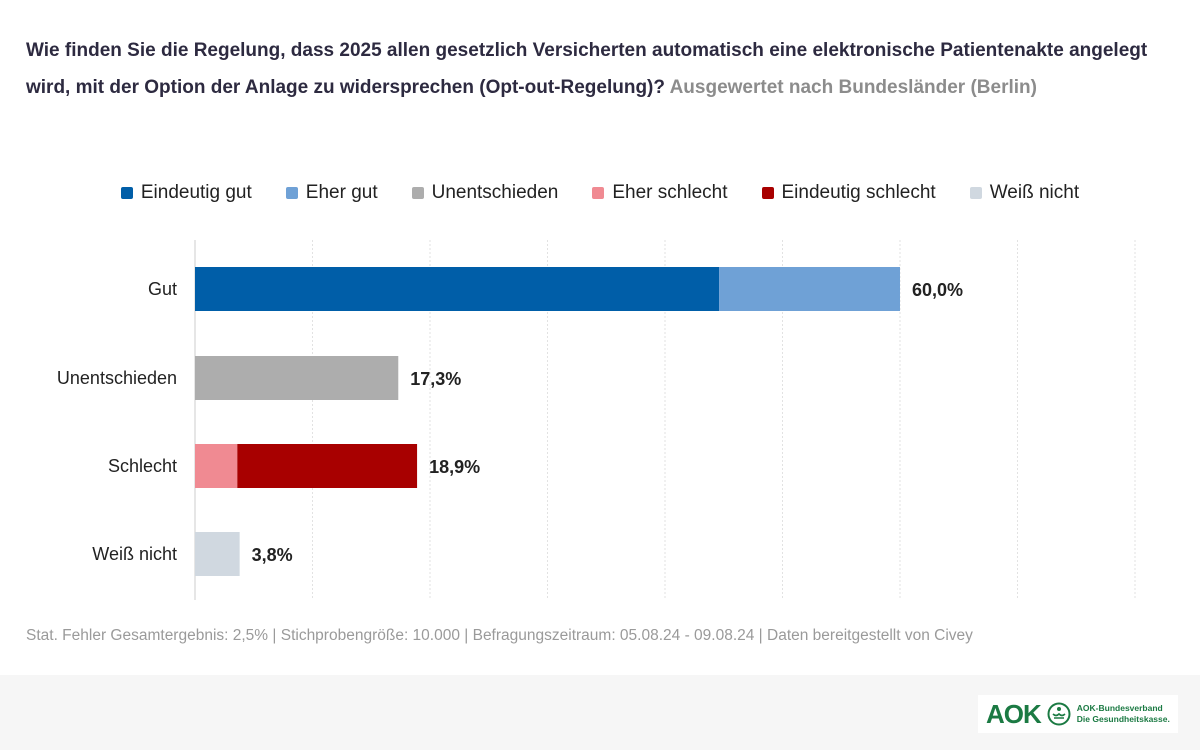  I want to click on tree-emblem-icon, so click(1059, 714).